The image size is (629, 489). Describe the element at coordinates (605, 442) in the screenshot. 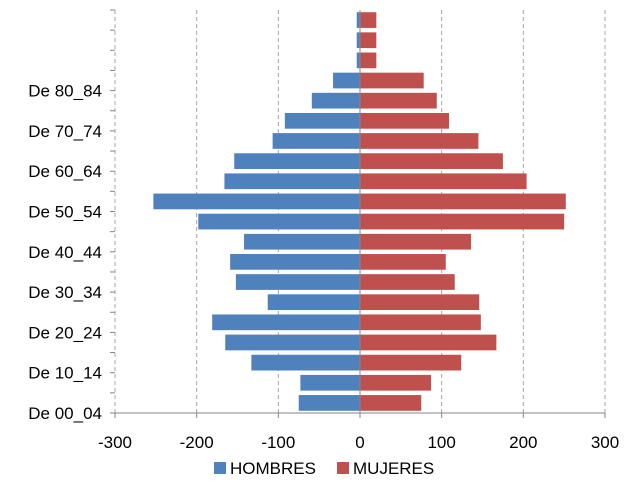

I see `x-tick-label: 300` at that location.